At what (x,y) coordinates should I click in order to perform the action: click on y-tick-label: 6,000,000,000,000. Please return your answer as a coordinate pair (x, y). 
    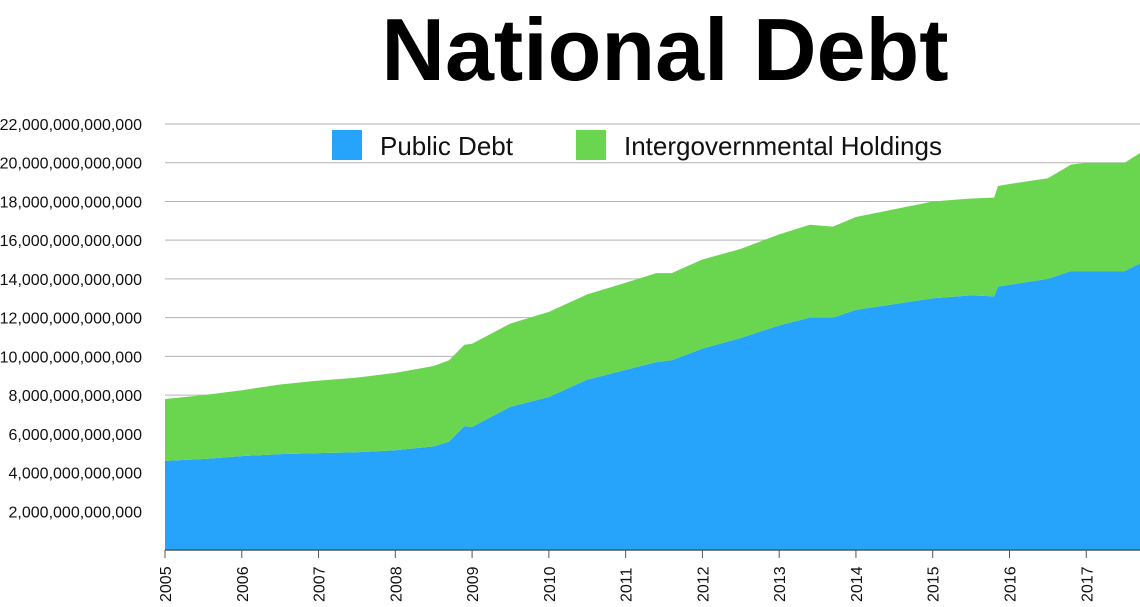
    Looking at the image, I should click on (76, 435).